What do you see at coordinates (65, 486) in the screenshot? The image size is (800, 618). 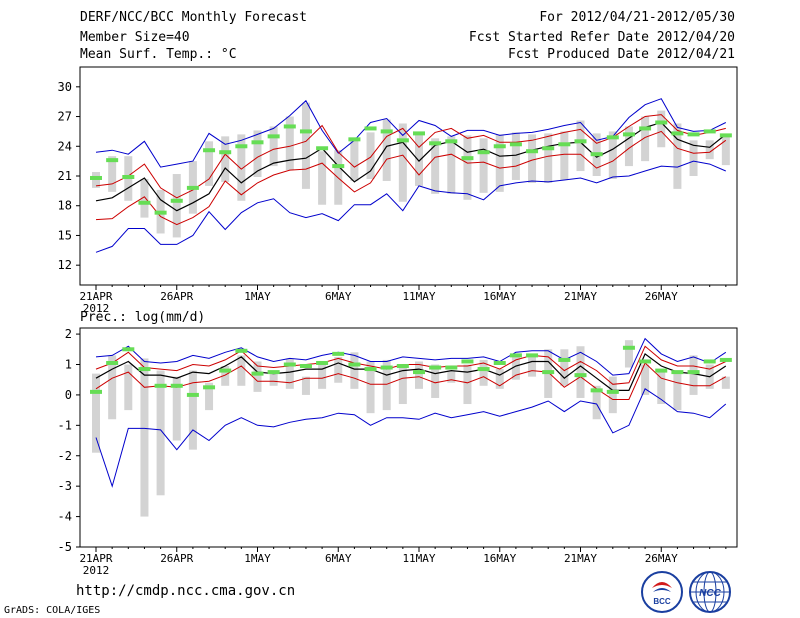 I see `y-tick-label-1: -3` at bounding box center [65, 486].